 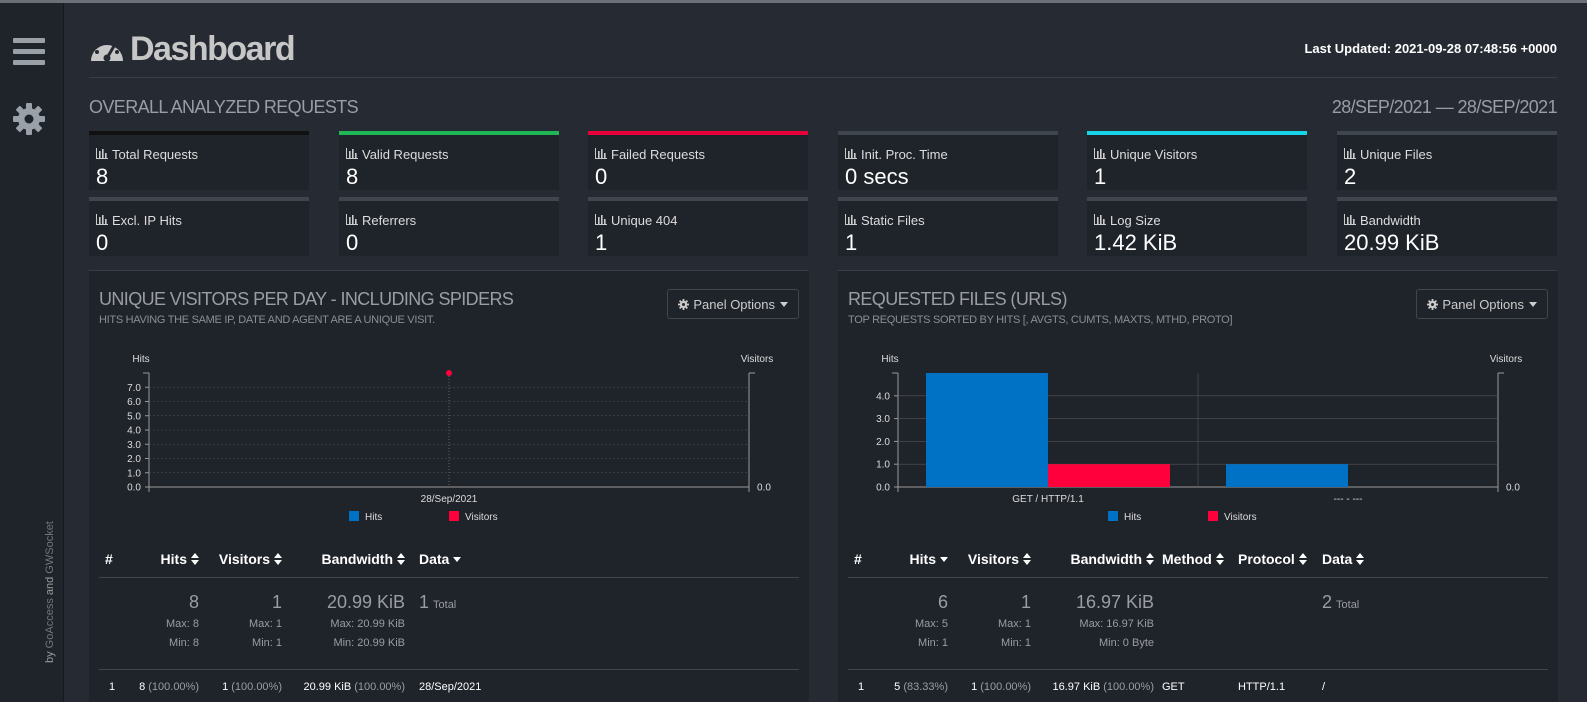 I want to click on metric-card-referrers: Referrers 0, so click(x=449, y=226).